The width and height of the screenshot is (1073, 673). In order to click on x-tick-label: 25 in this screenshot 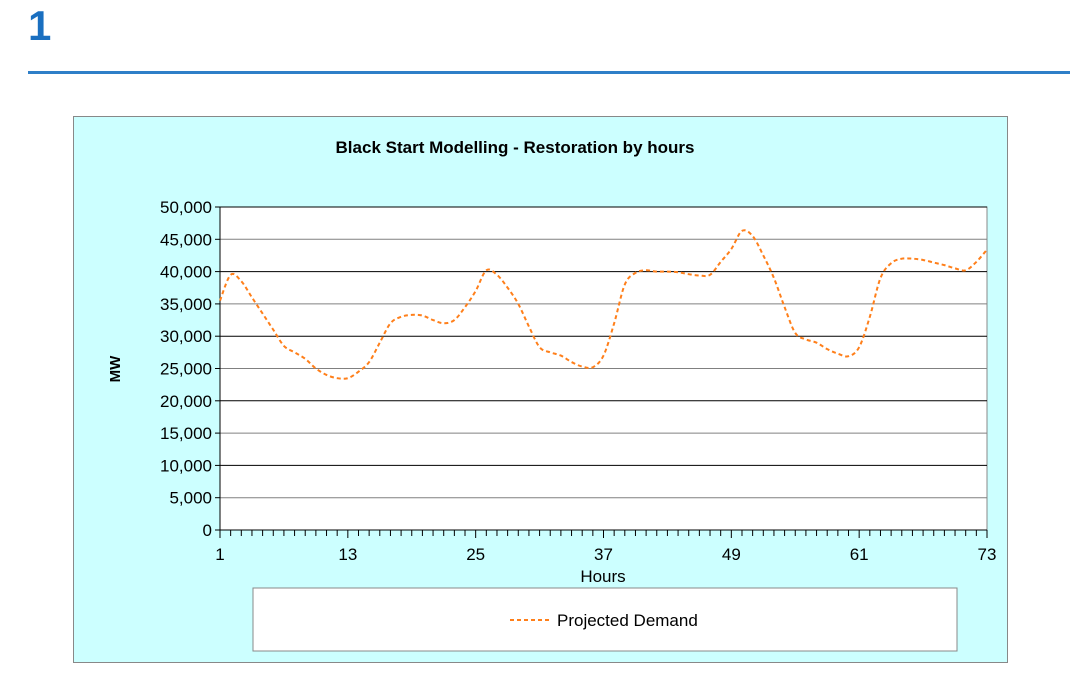, I will do `click(475, 554)`.